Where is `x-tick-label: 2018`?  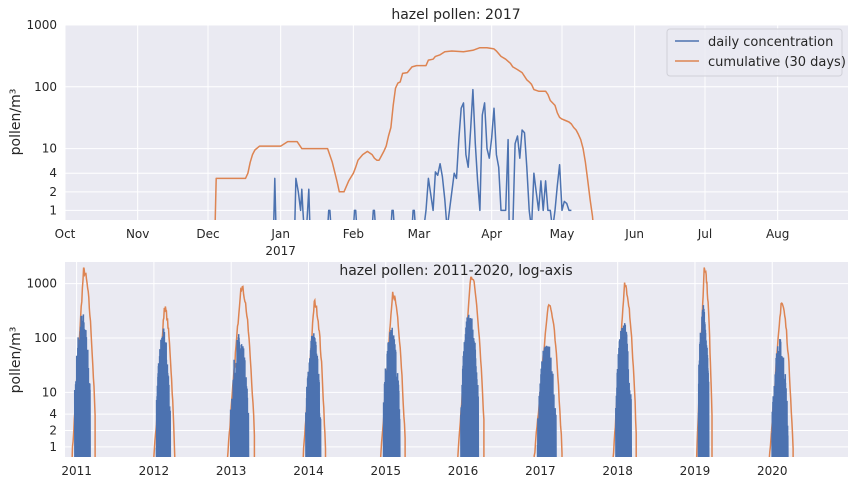 x-tick-label: 2018 is located at coordinates (617, 471).